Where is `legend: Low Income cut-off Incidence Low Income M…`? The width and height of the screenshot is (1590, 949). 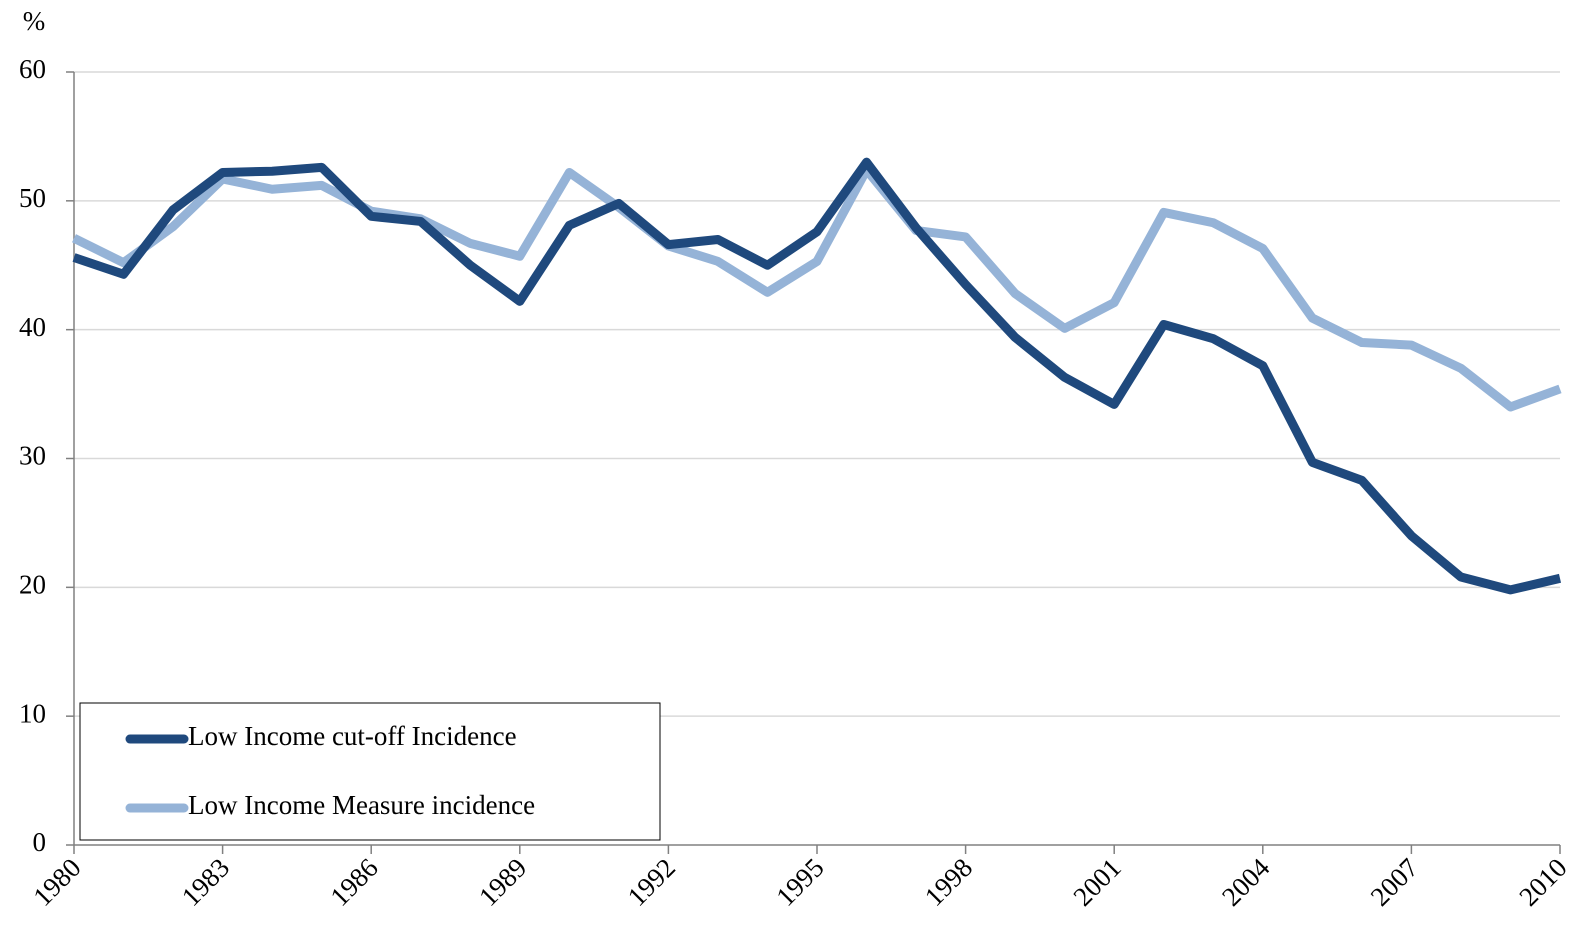 legend: Low Income cut-off Incidence Low Income M… is located at coordinates (370, 771).